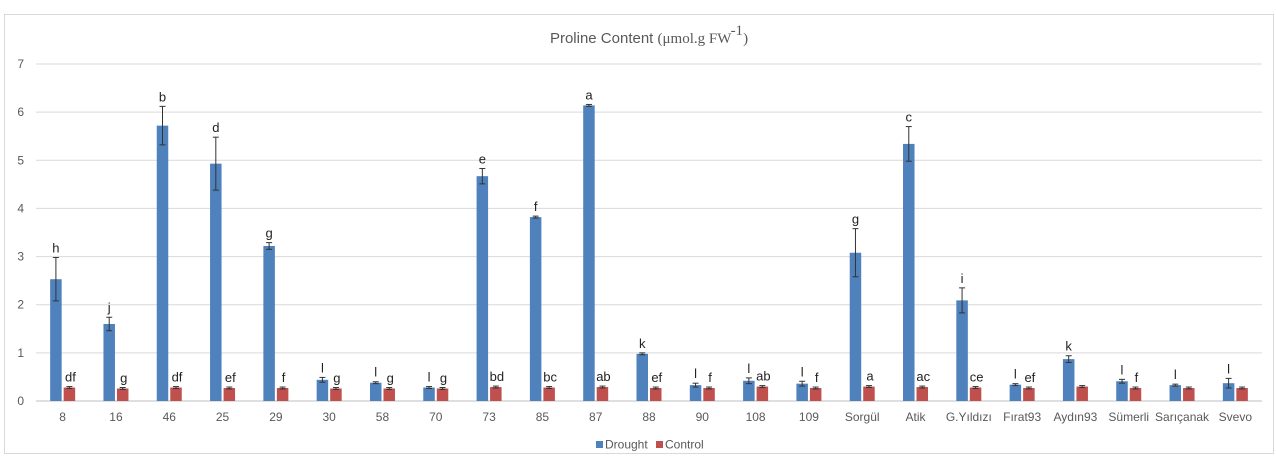  Describe the element at coordinates (659, 444) in the screenshot. I see `legend-swatch-control` at that location.